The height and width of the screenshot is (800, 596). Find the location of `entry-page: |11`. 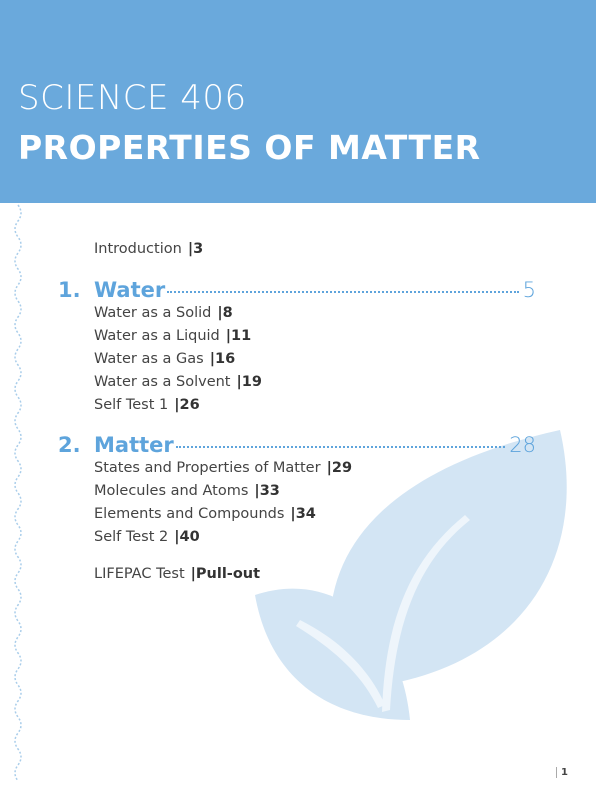

entry-page: |11 is located at coordinates (238, 336).